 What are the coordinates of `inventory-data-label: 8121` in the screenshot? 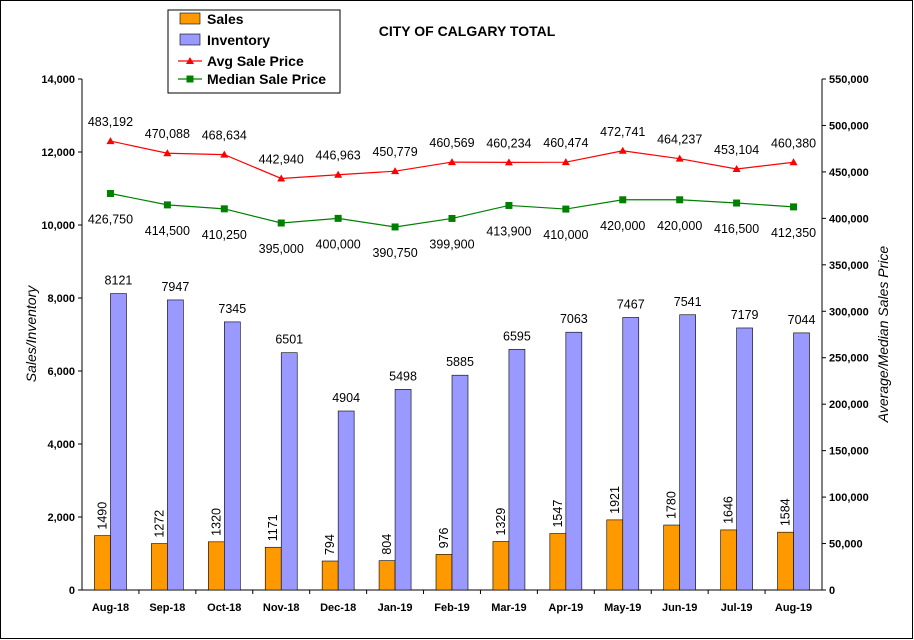 It's located at (119, 281).